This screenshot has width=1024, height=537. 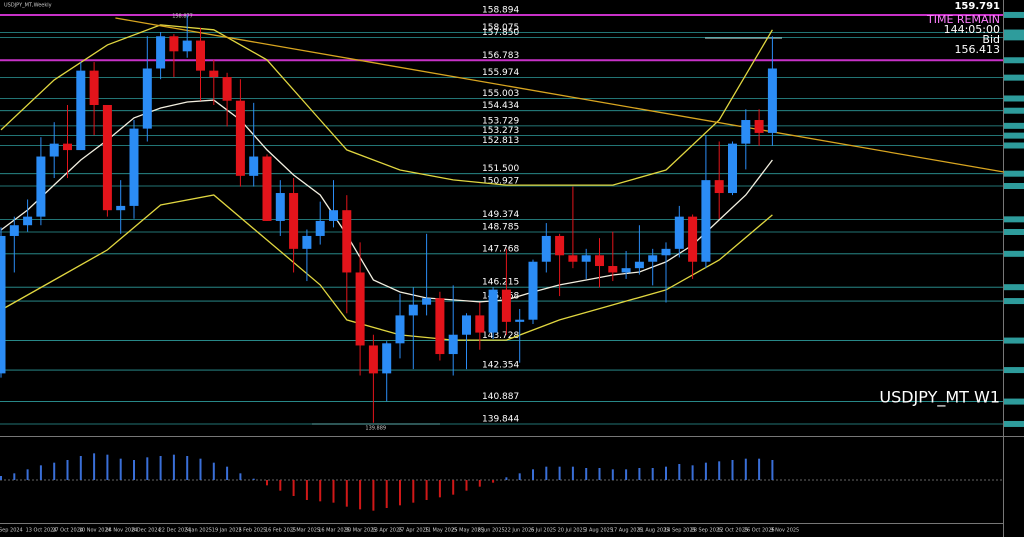 I want to click on x-tick-label: 19 Jan 2025, so click(x=227, y=531).